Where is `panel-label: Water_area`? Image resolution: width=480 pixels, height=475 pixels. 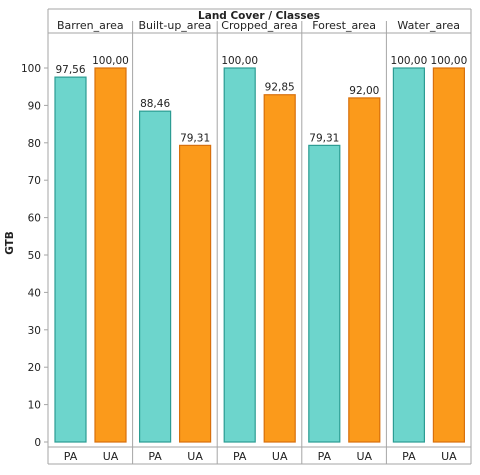
panel-label: Water_area is located at coordinates (428, 25).